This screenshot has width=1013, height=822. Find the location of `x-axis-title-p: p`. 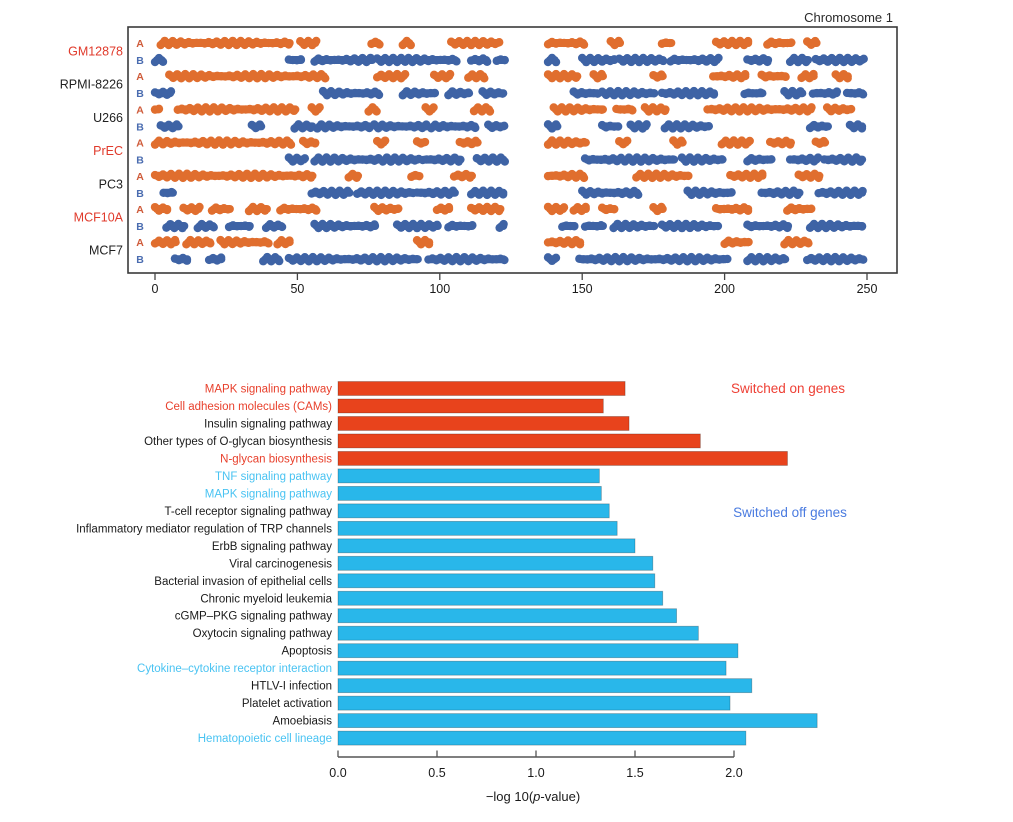

x-axis-title-p: p is located at coordinates (536, 796).